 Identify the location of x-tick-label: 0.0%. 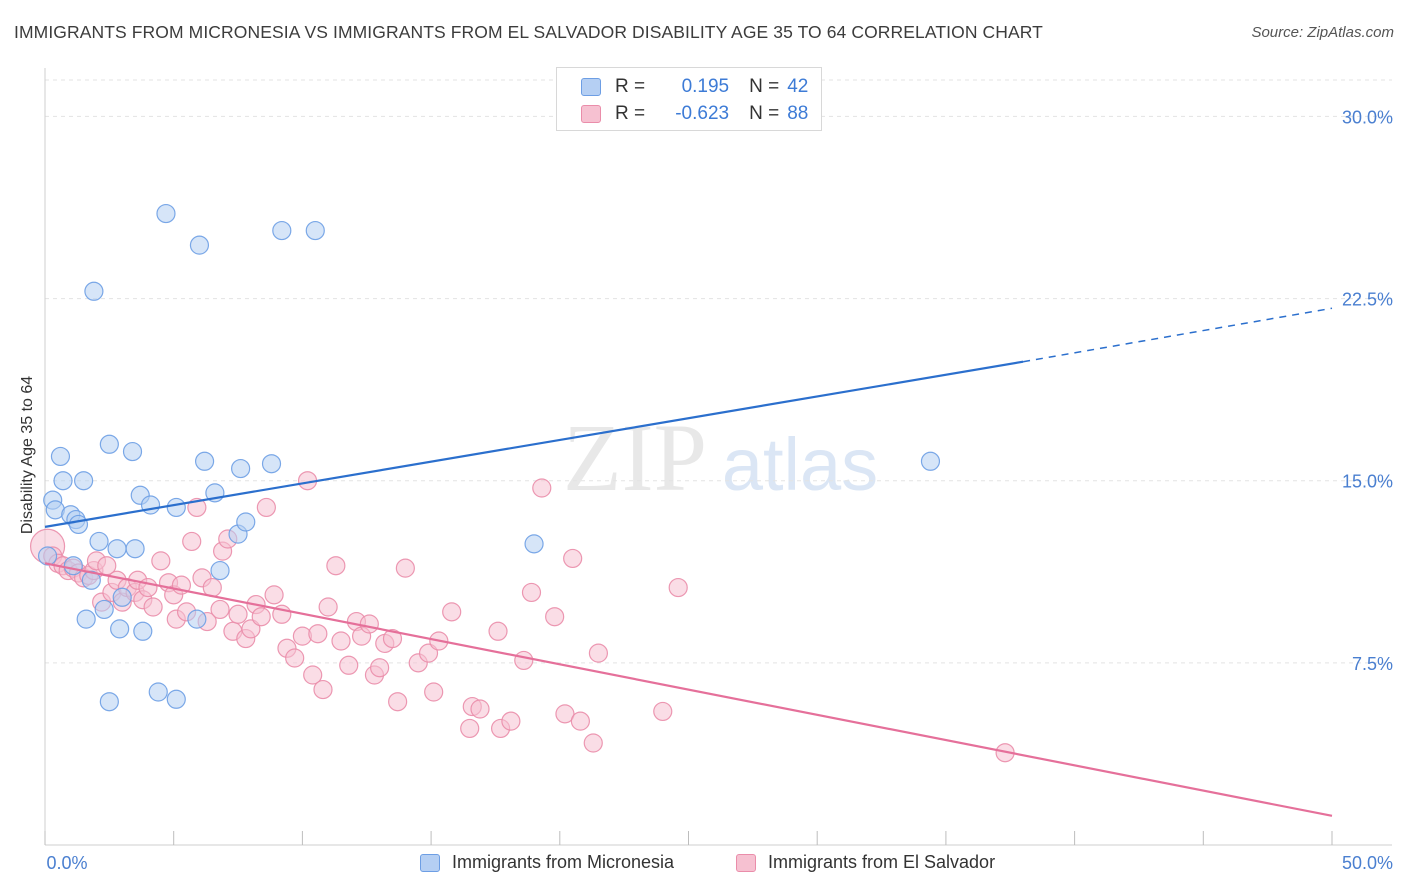
(66, 863).